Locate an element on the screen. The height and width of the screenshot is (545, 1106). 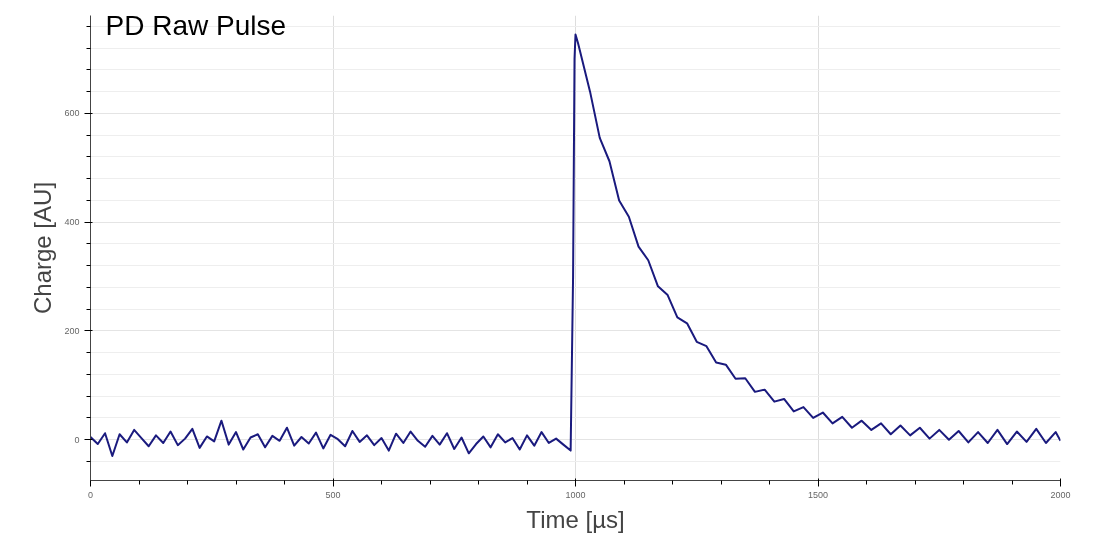
y-axis-title: Charge [AU] is located at coordinates (43, 248).